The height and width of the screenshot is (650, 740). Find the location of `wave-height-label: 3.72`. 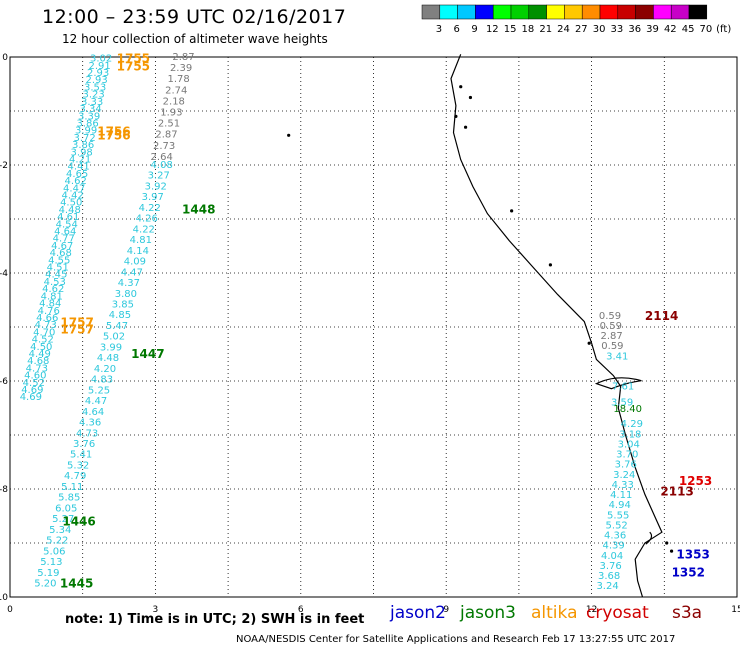

wave-height-label: 3.72 is located at coordinates (85, 138).